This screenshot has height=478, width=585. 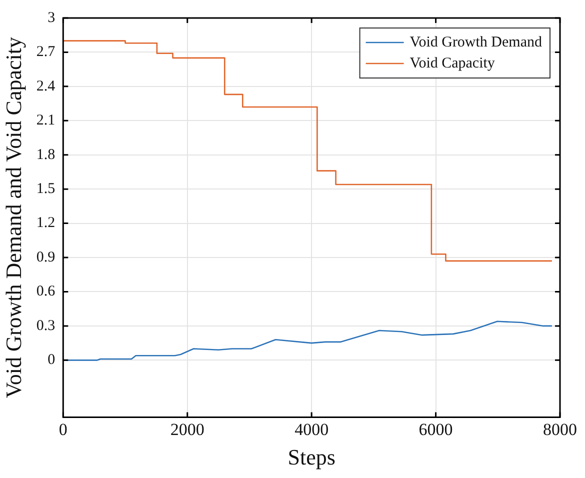 I want to click on x-tick-label: 6000, so click(x=435, y=429).